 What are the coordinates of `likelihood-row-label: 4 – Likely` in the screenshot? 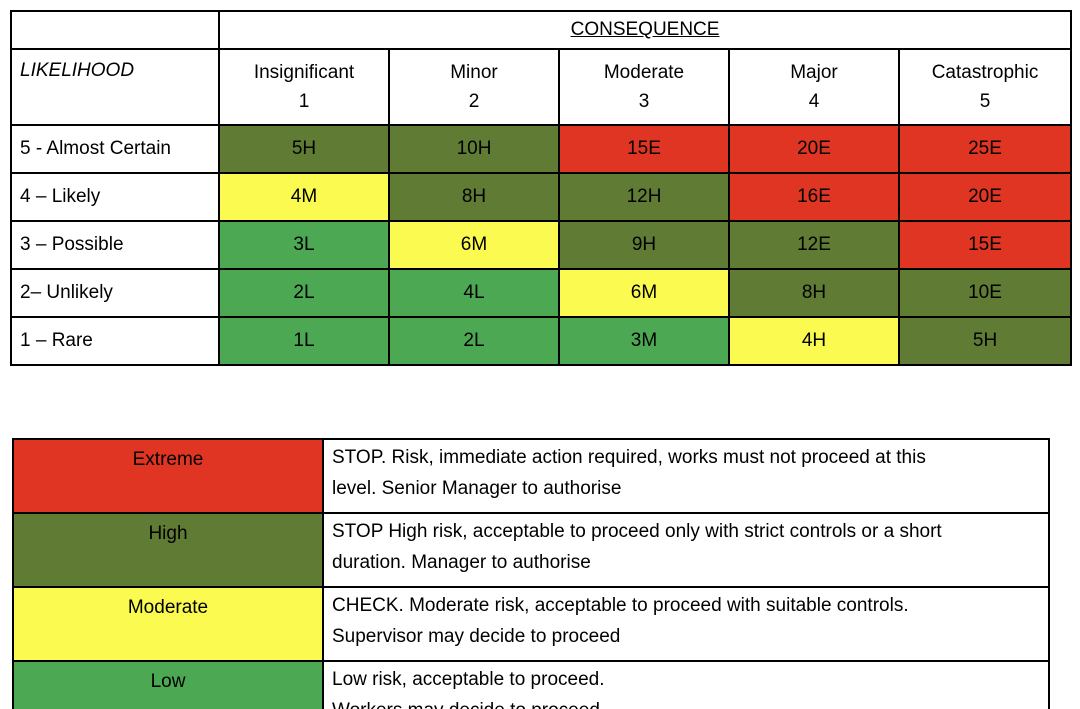 It's located at (115, 197).